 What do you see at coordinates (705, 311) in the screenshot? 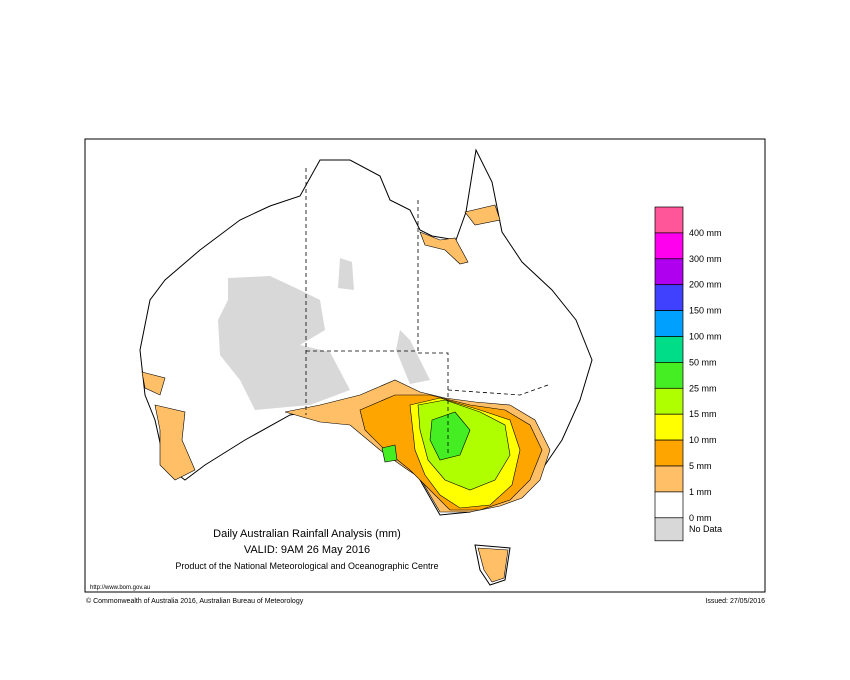
I see `legend-label: 150 mm` at bounding box center [705, 311].